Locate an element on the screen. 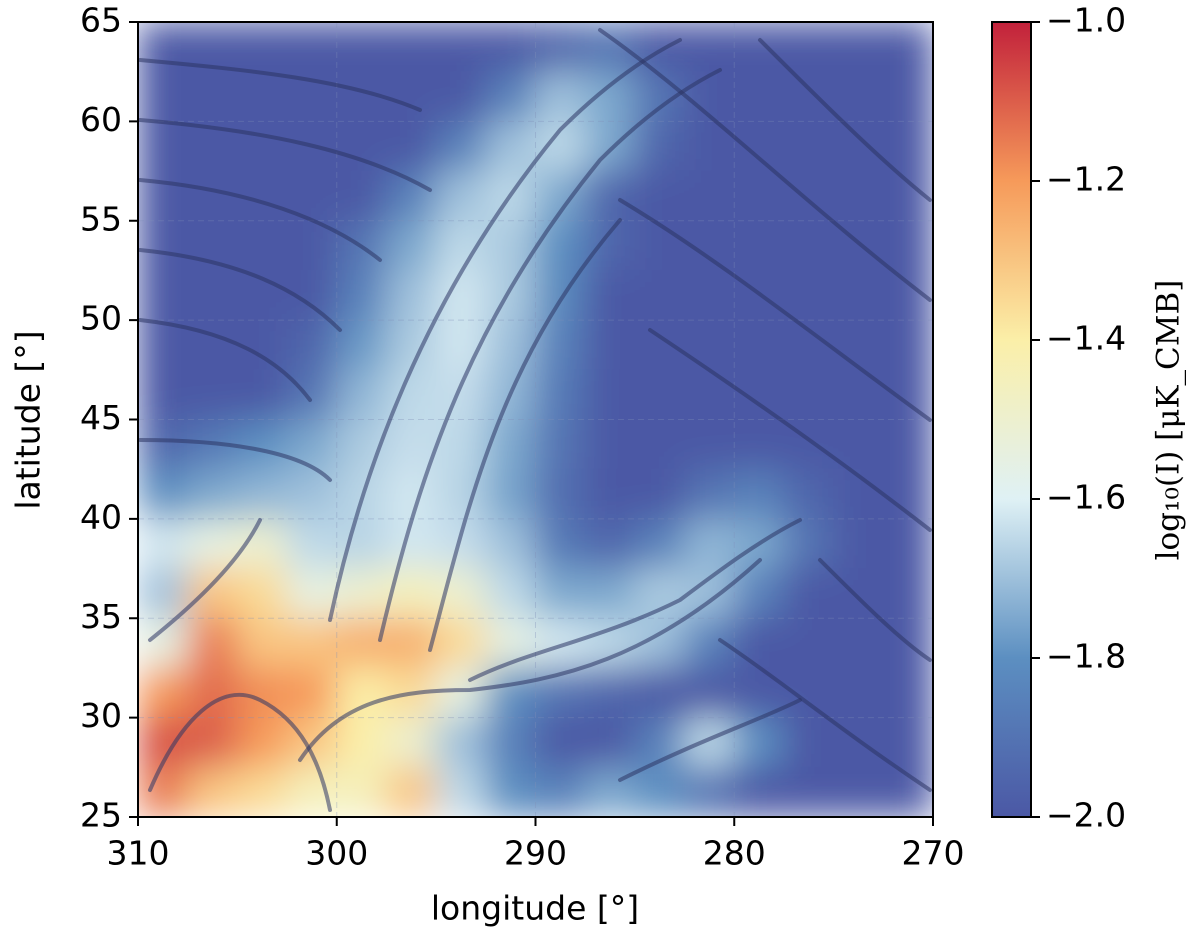  y-tick-label: 55 is located at coordinates (101, 218).